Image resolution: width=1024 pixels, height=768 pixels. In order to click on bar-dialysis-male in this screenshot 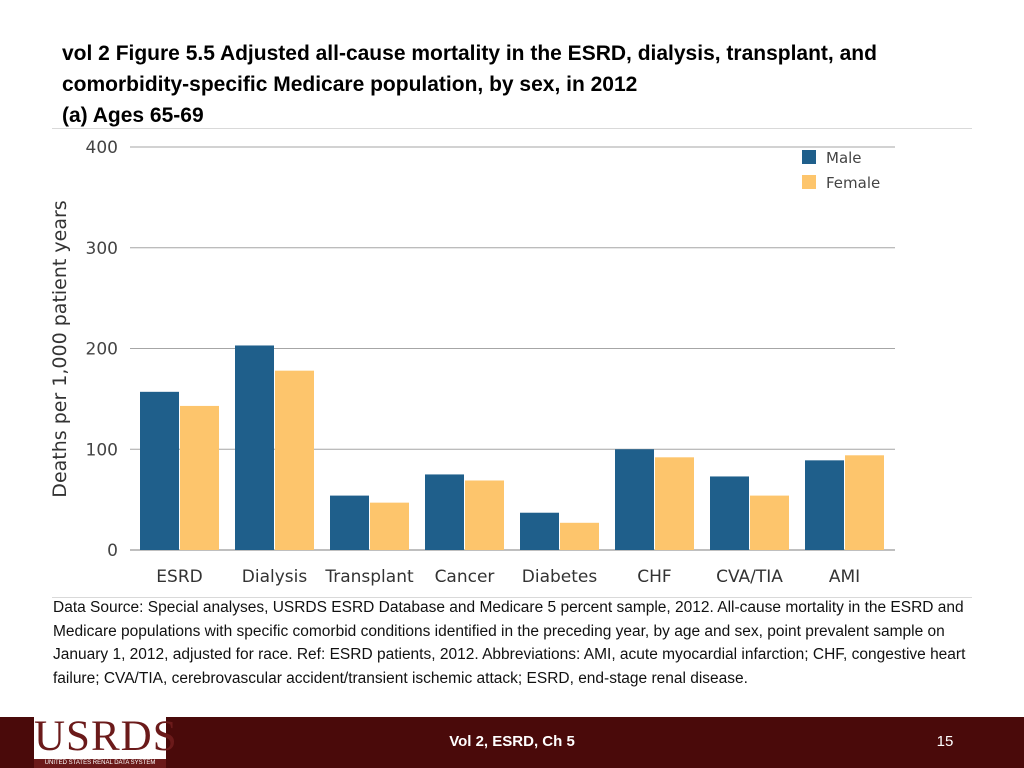, I will do `click(254, 447)`.